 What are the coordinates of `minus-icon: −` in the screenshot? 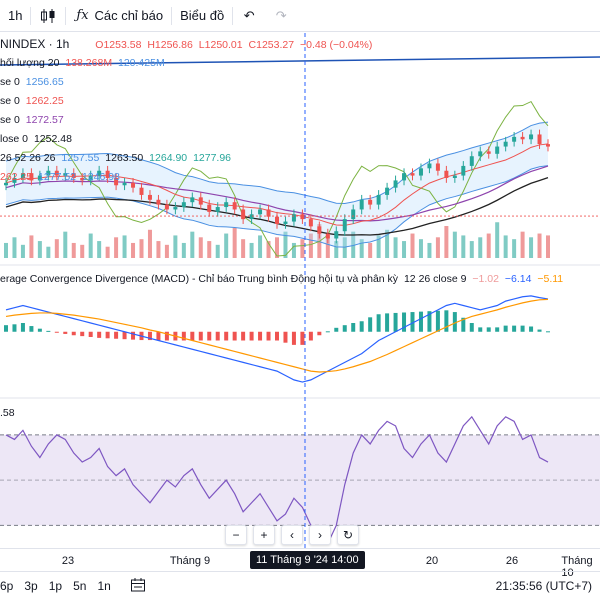 It's located at (236, 535).